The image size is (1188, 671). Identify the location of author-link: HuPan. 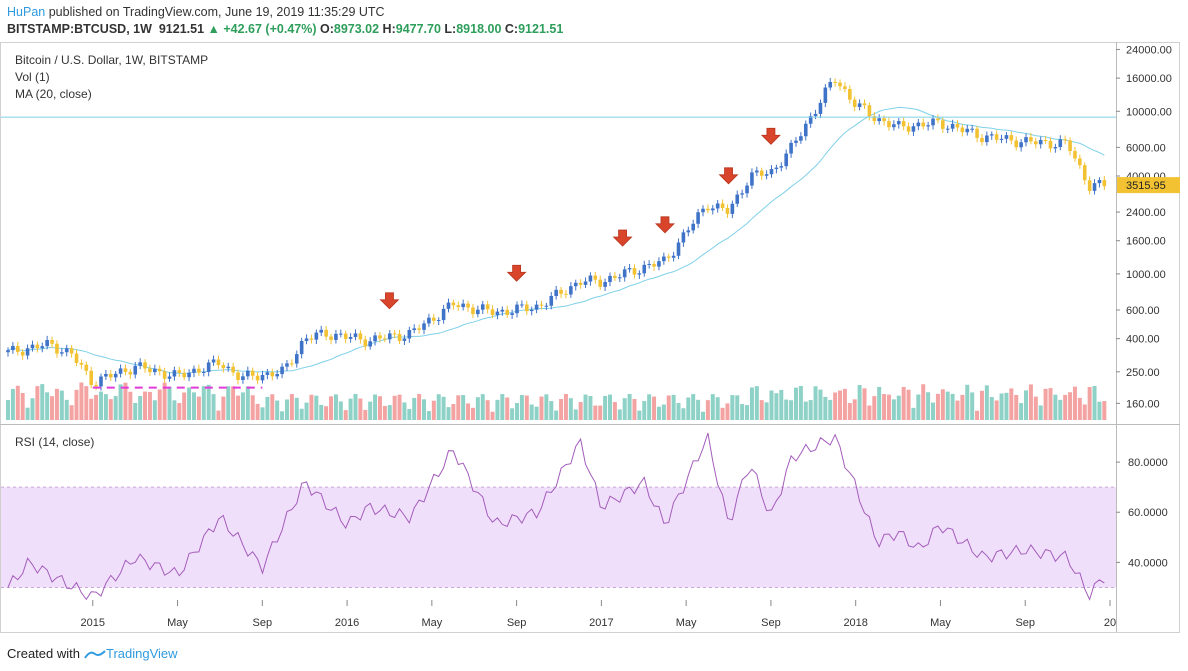
(26, 12).